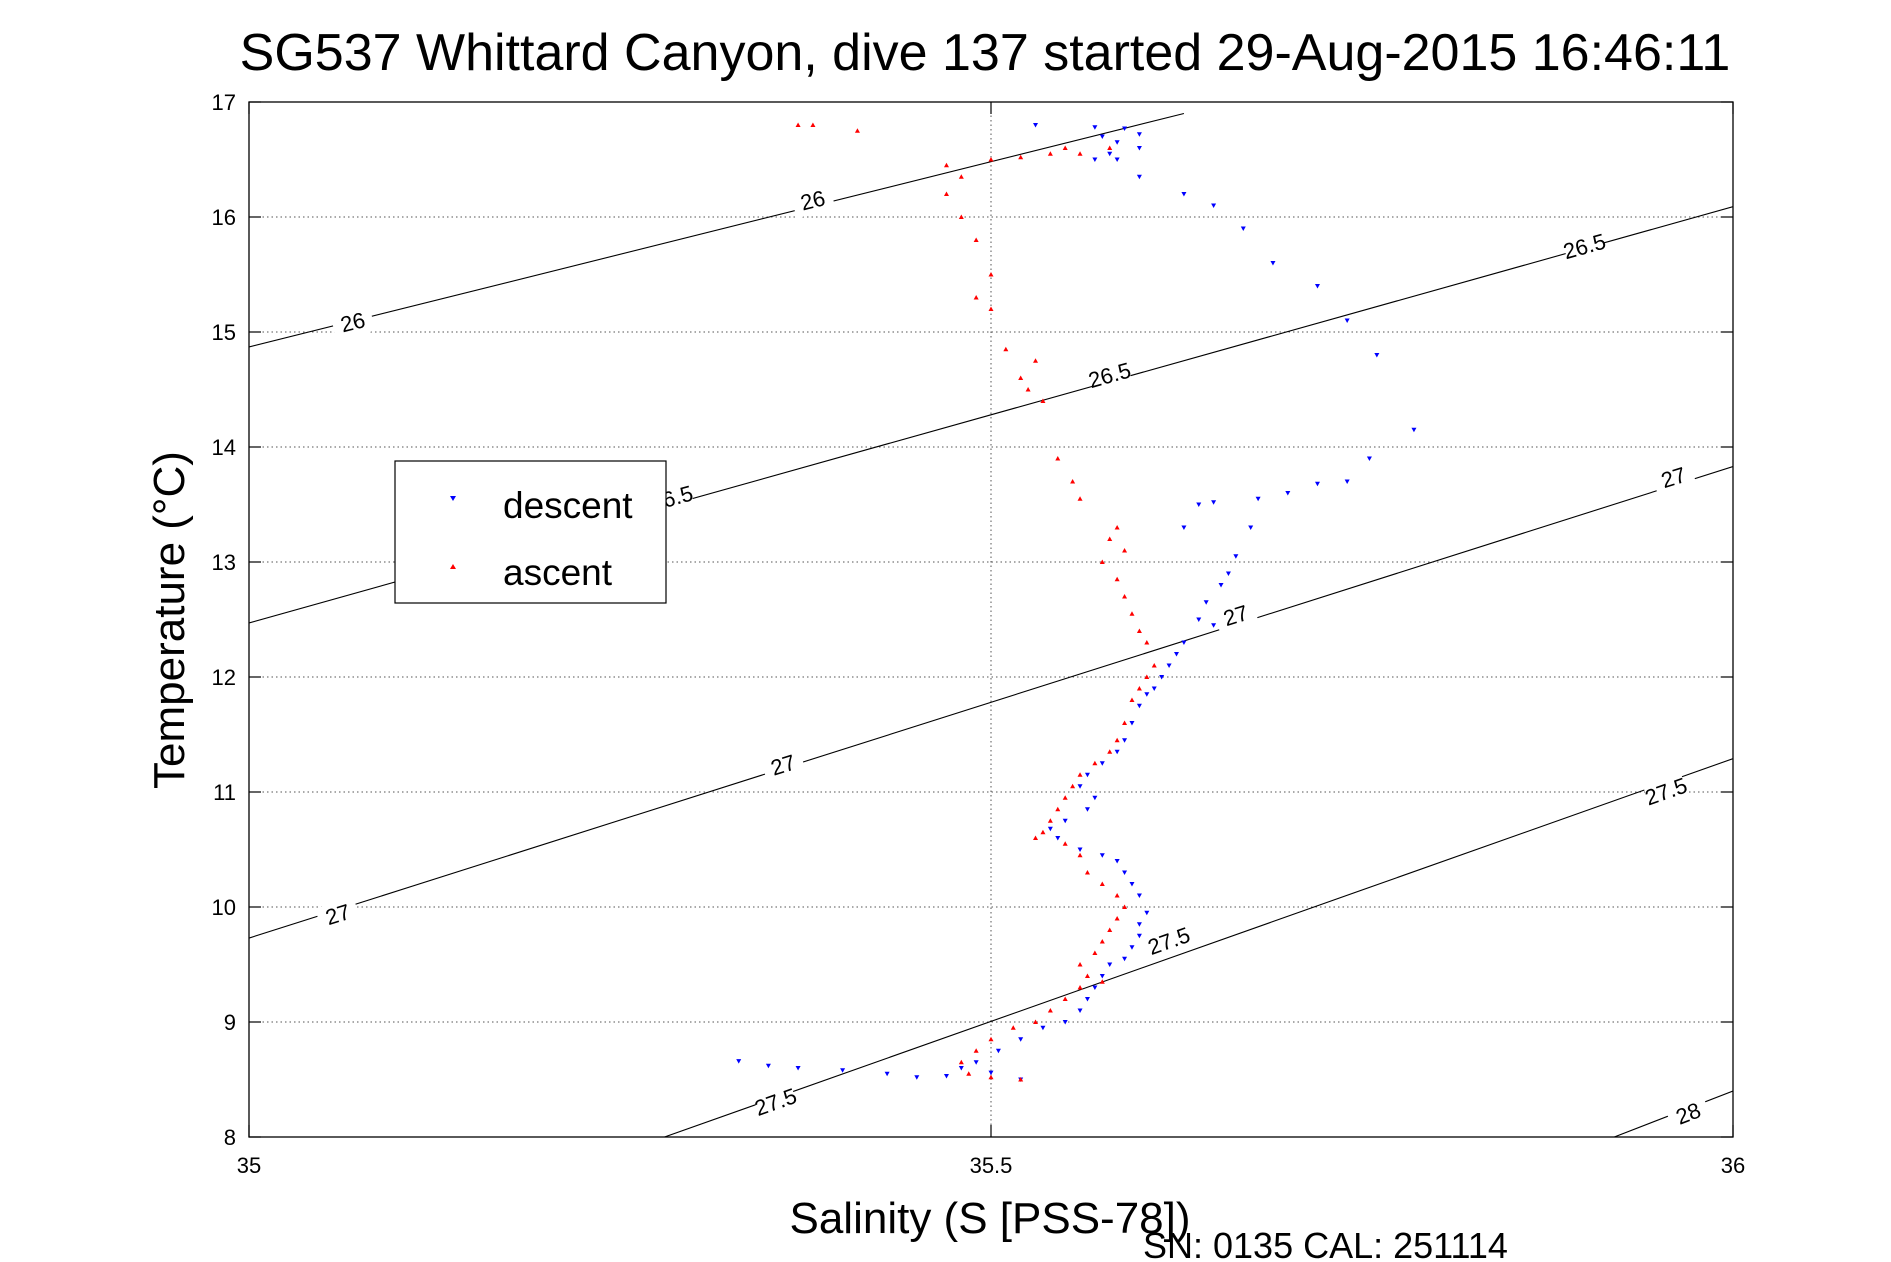 This screenshot has height=1262, width=1891. I want to click on legend-descent-label: descent, so click(568, 505).